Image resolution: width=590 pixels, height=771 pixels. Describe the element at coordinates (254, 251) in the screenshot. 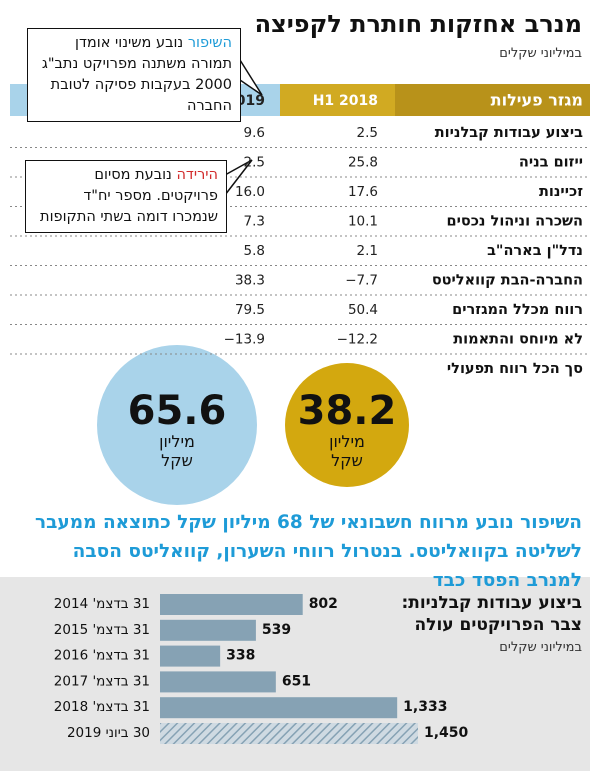

I see `cell-value: 5.8` at that location.